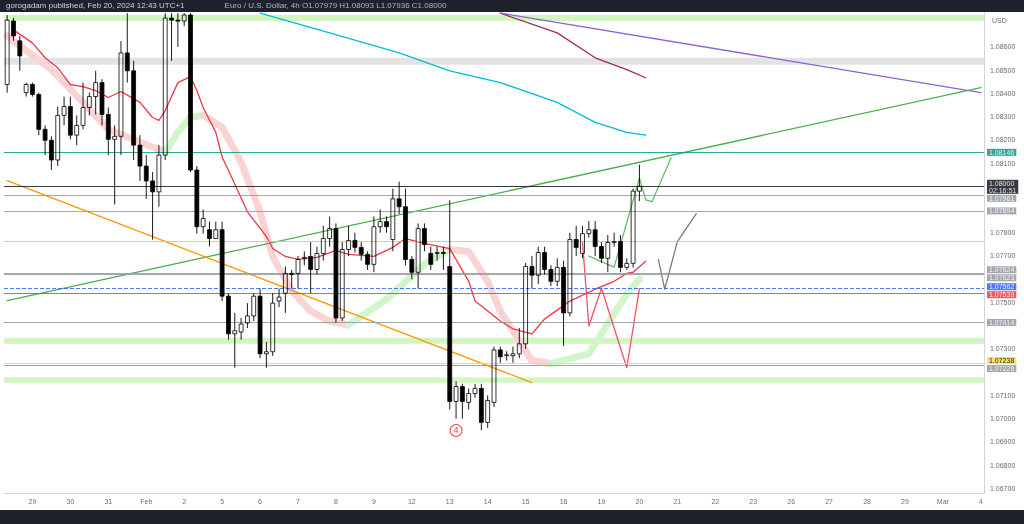  I want to click on chart-subtitle: Euro / U.S. Dollar, 4h O1.07979 H1.08093 L1.07936 C1.08000, so click(335, 5).